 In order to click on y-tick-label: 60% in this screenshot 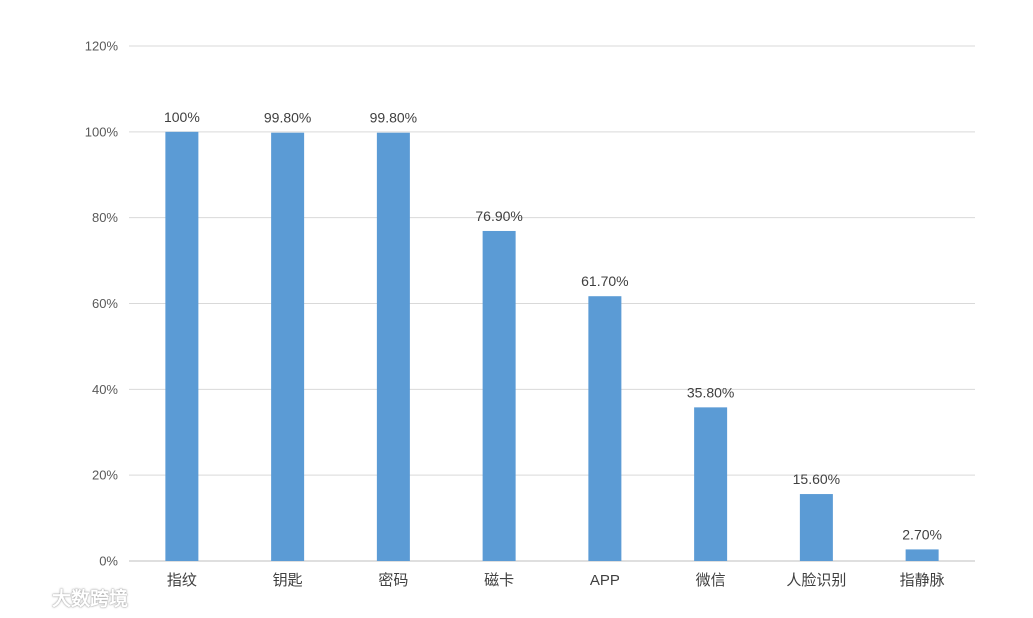, I will do `click(105, 303)`.